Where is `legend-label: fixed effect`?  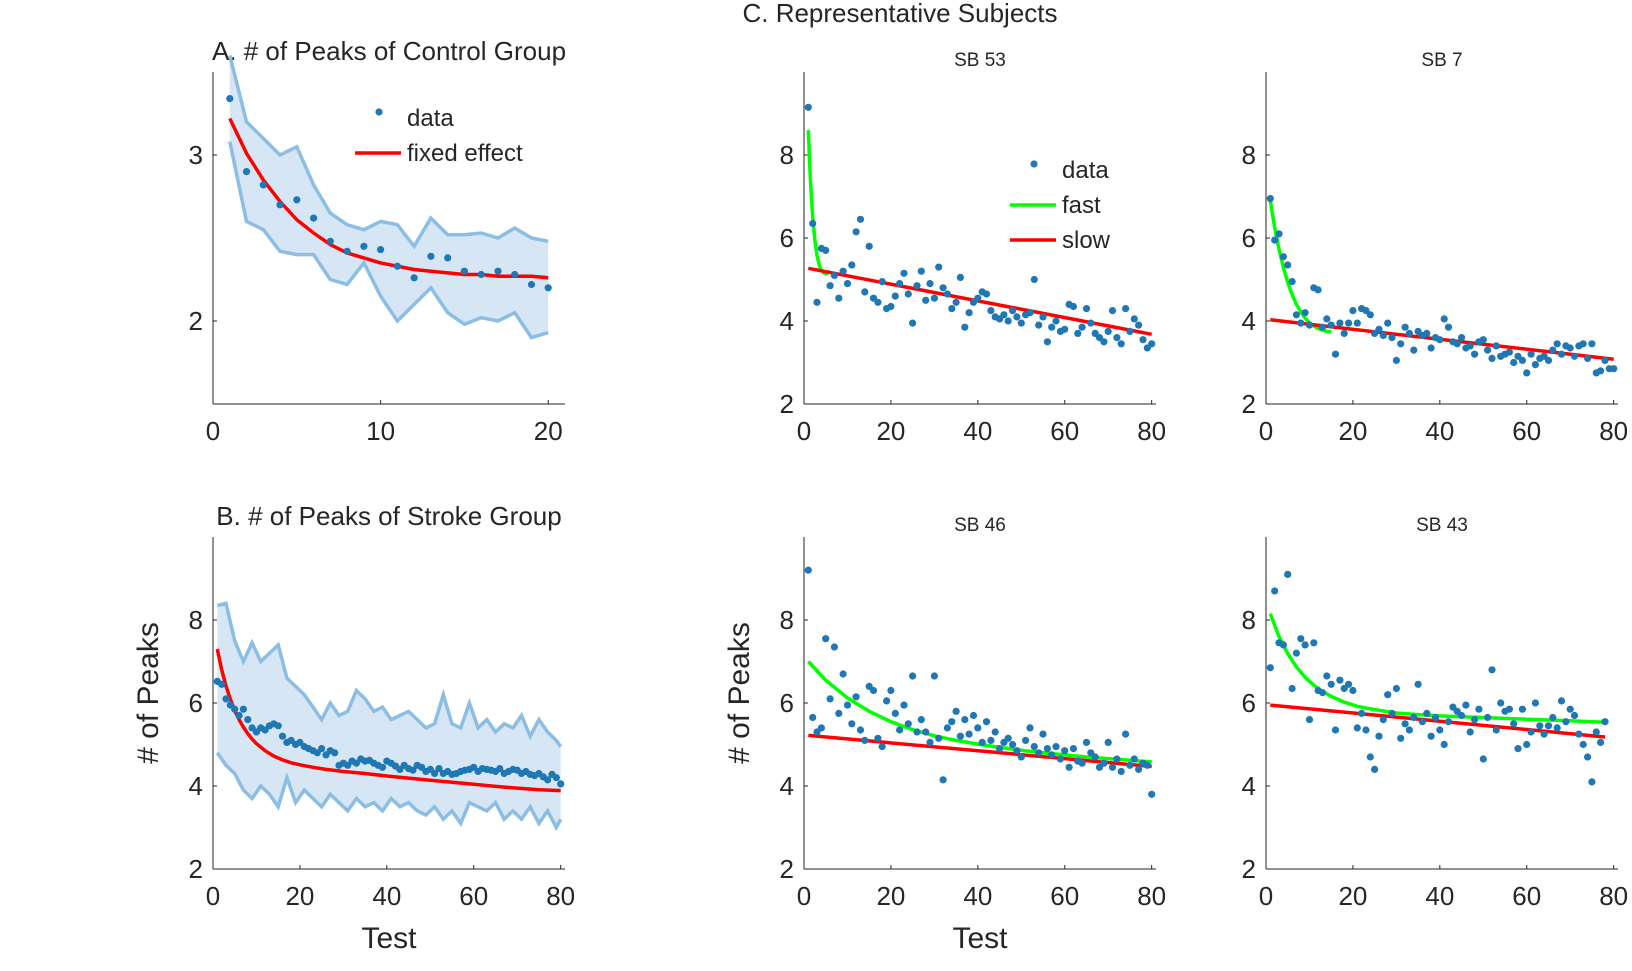
legend-label: fixed effect is located at coordinates (465, 153).